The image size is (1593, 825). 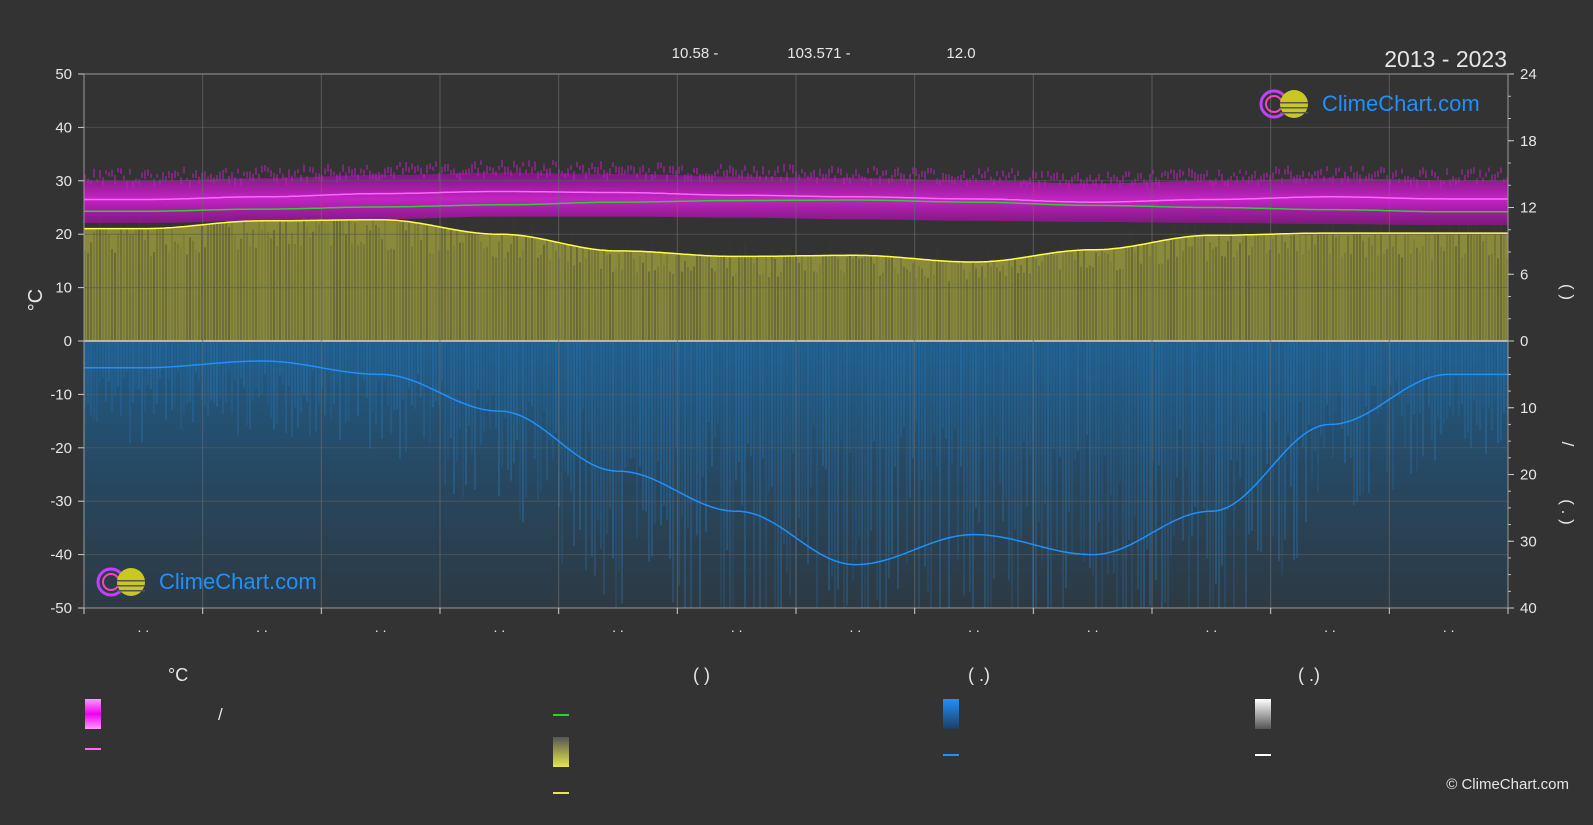 What do you see at coordinates (1567, 292) in the screenshot?
I see `right-axis-upper-label: ( )` at bounding box center [1567, 292].